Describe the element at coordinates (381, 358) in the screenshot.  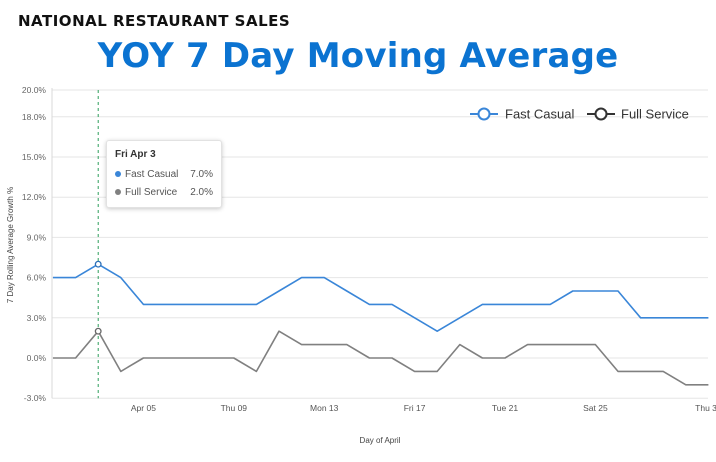
I see `series-line-full-service` at that location.